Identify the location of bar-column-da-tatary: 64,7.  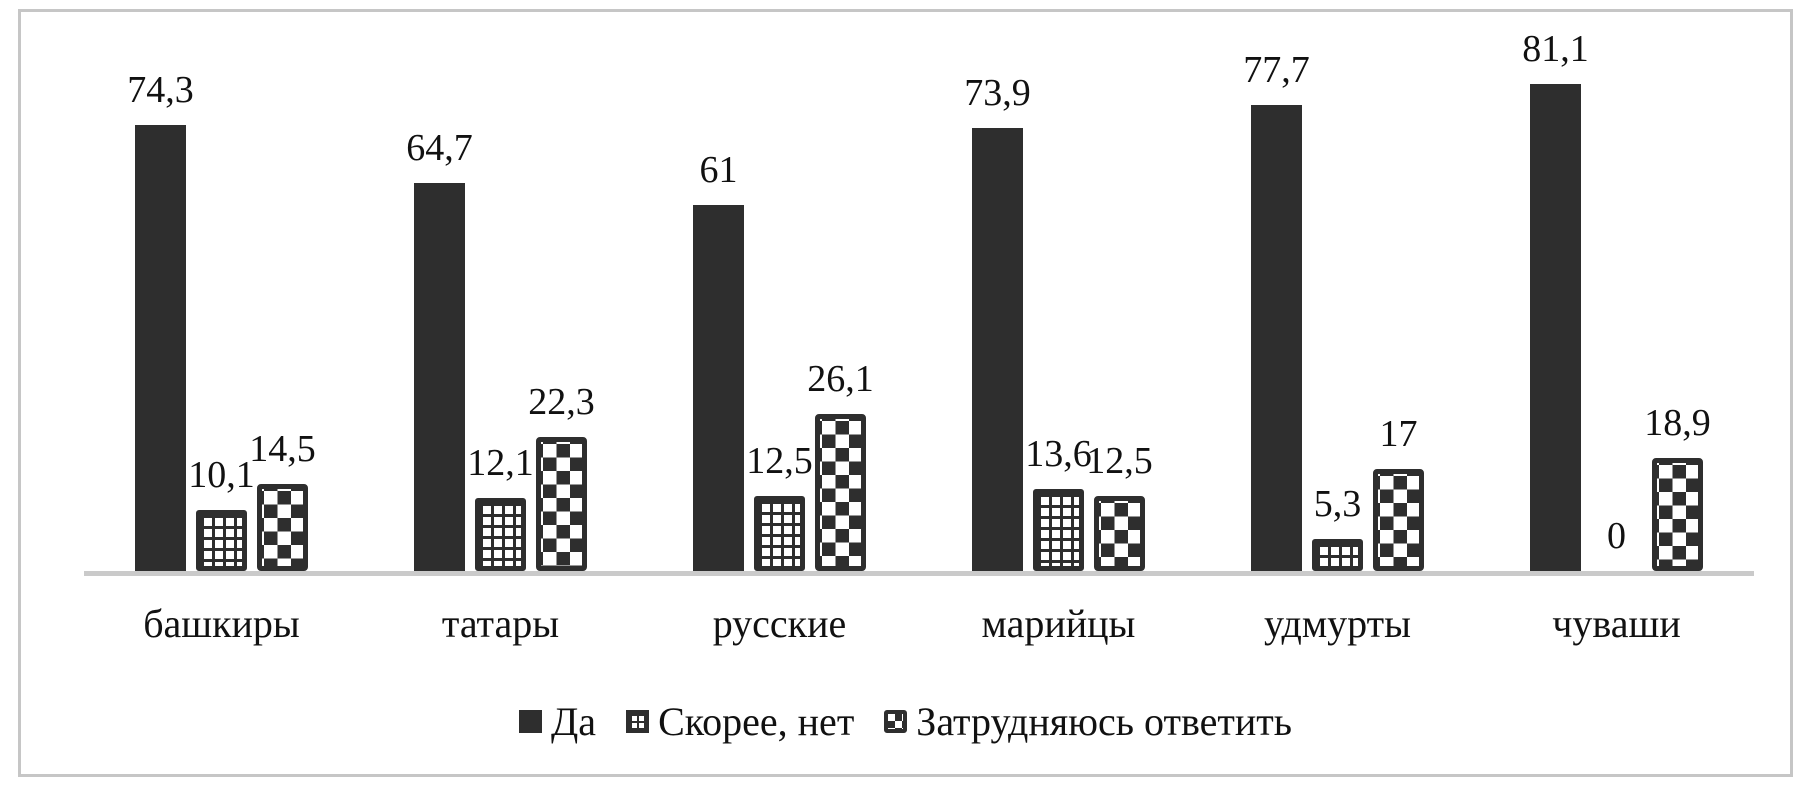
(439, 350).